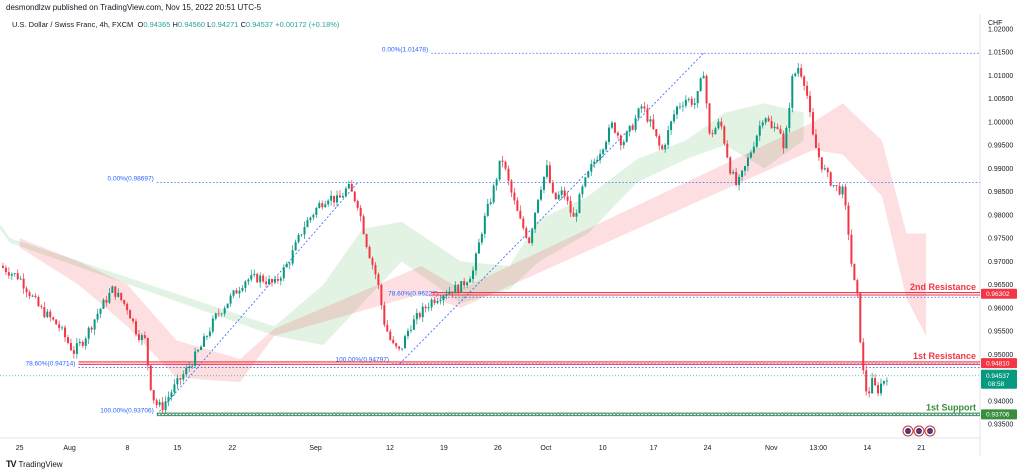  I want to click on x-tick-label: 8, so click(127, 448).